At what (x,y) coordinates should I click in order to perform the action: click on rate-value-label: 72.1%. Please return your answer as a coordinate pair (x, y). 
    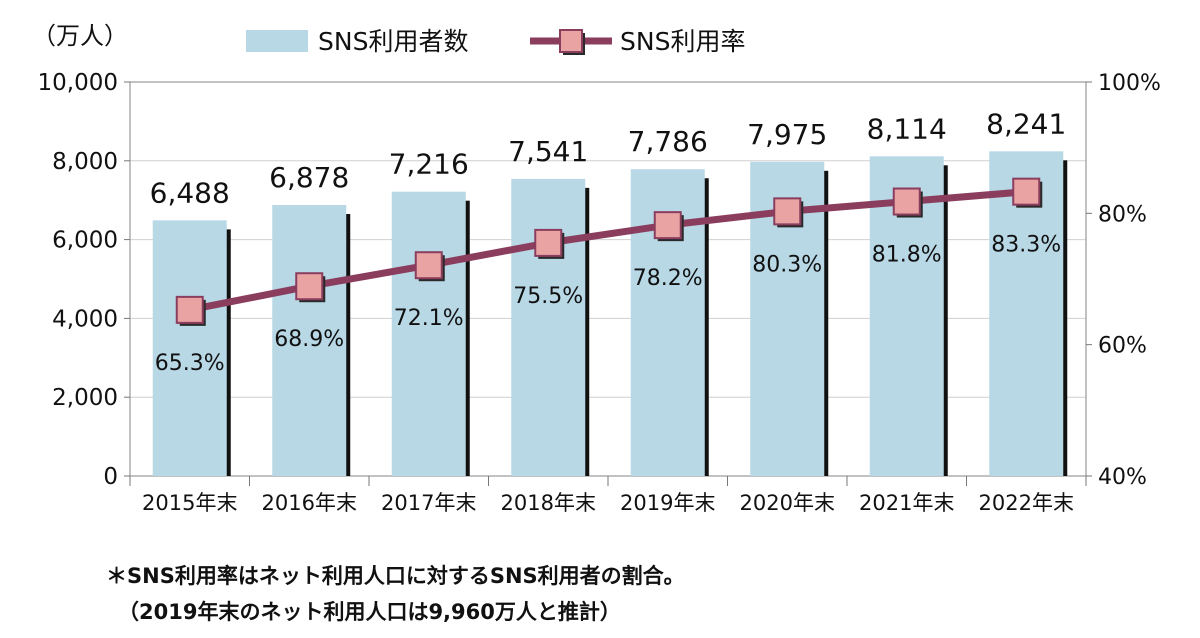
    Looking at the image, I should click on (429, 318).